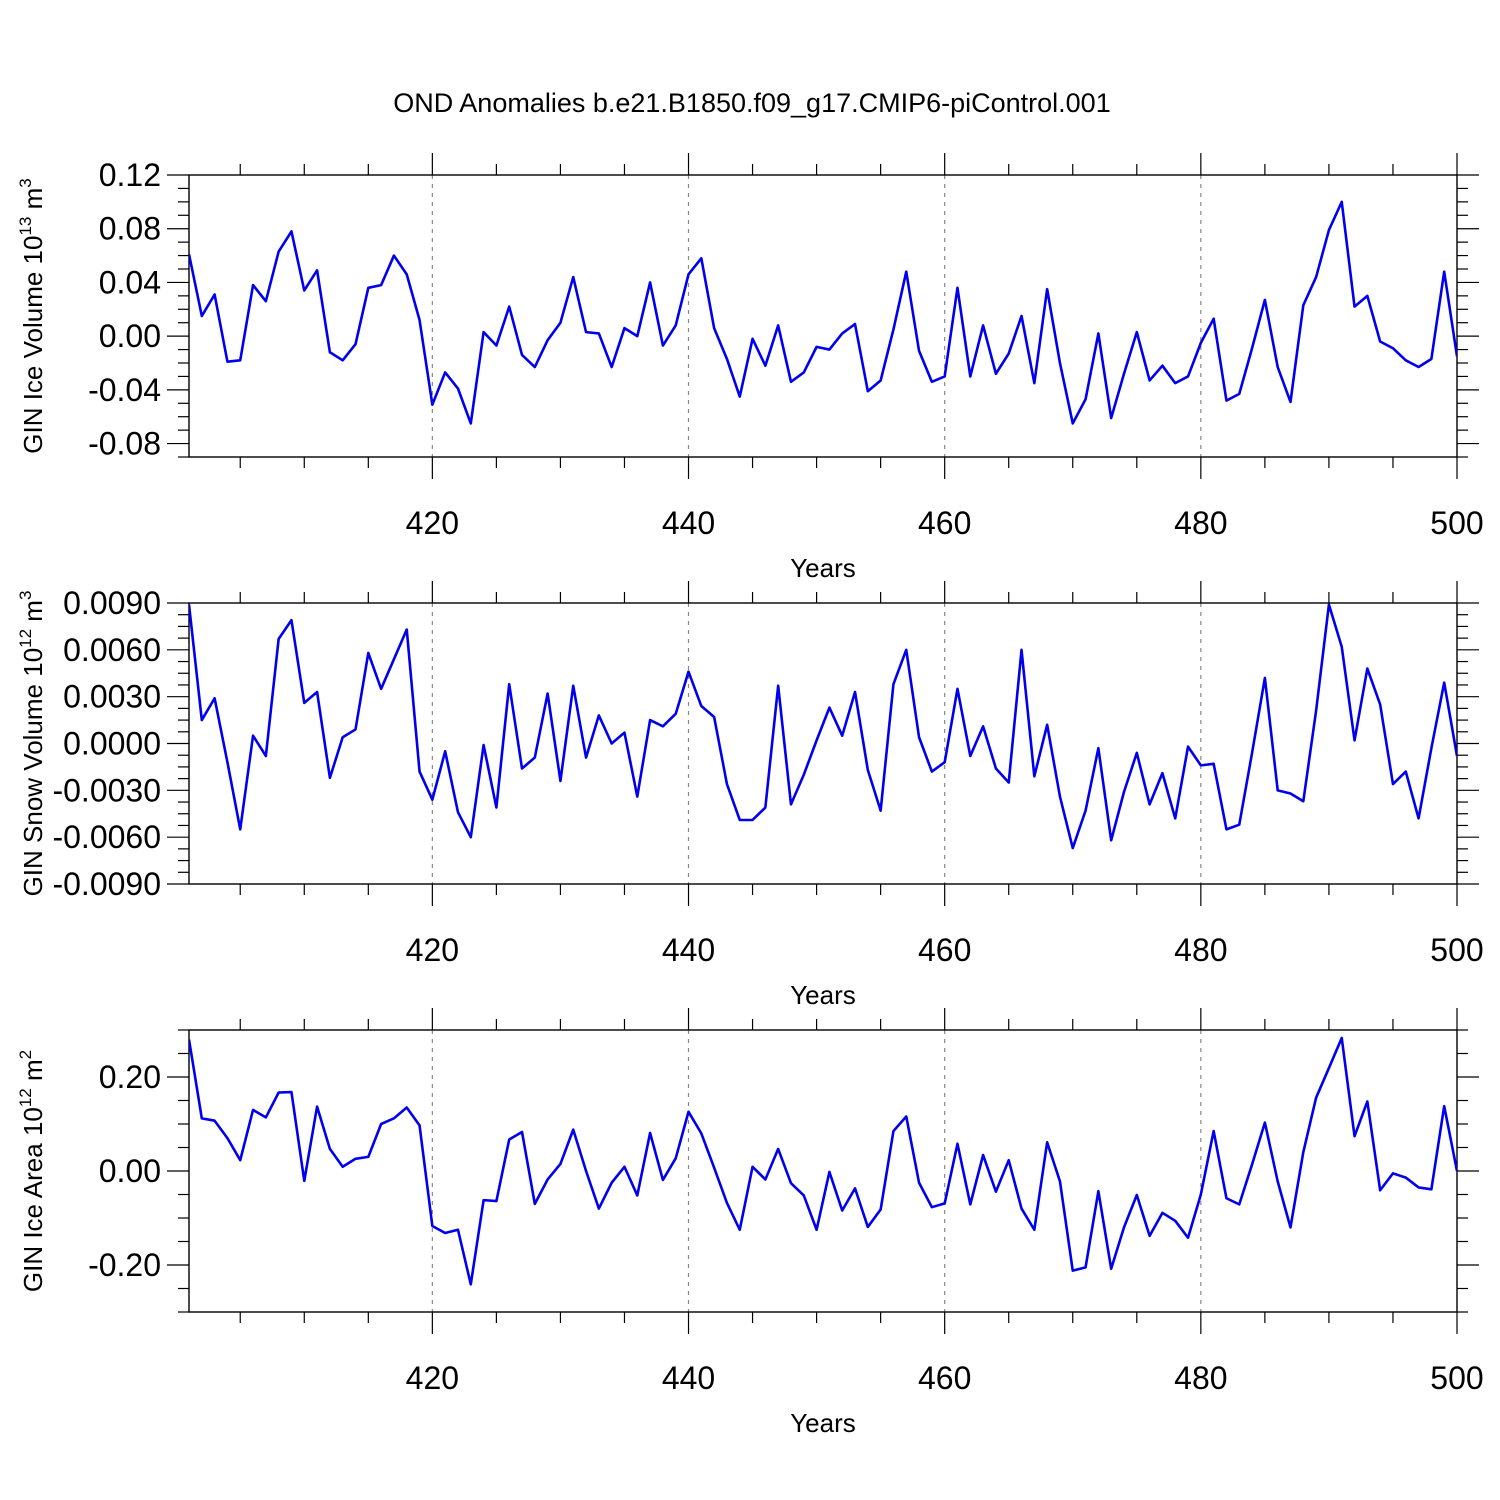 This screenshot has height=1500, width=1500. I want to click on y-tick-label: -0.0060, so click(106, 837).